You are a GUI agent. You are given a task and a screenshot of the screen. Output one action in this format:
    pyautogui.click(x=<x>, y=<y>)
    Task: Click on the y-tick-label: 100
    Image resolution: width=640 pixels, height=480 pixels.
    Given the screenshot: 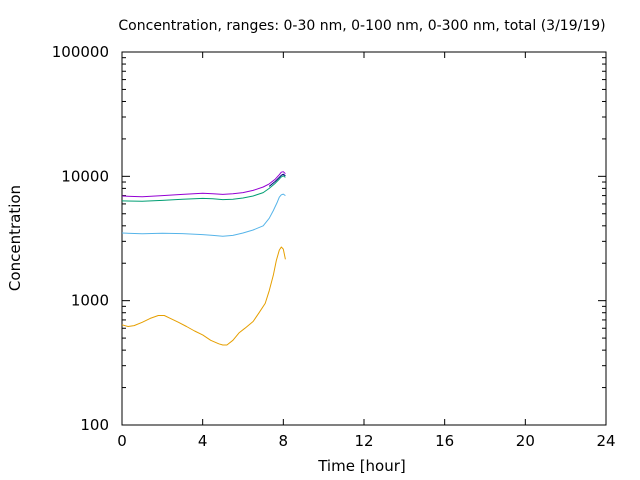 What is the action you would take?
    pyautogui.click(x=94, y=425)
    